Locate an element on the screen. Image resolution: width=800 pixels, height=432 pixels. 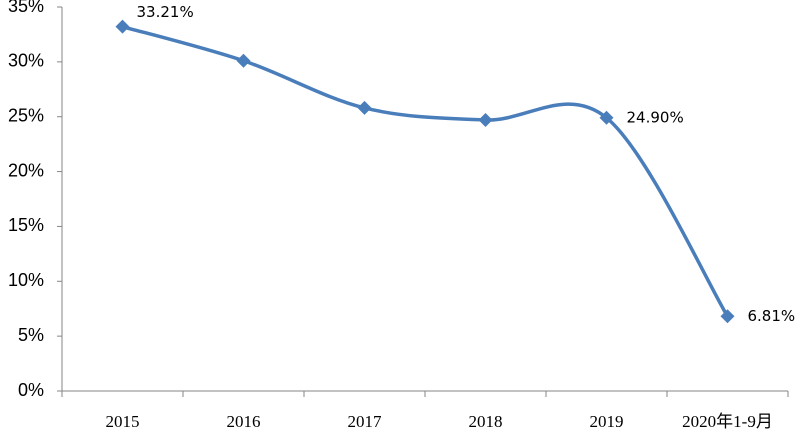
y-tick-label: 0% is located at coordinates (31, 390).